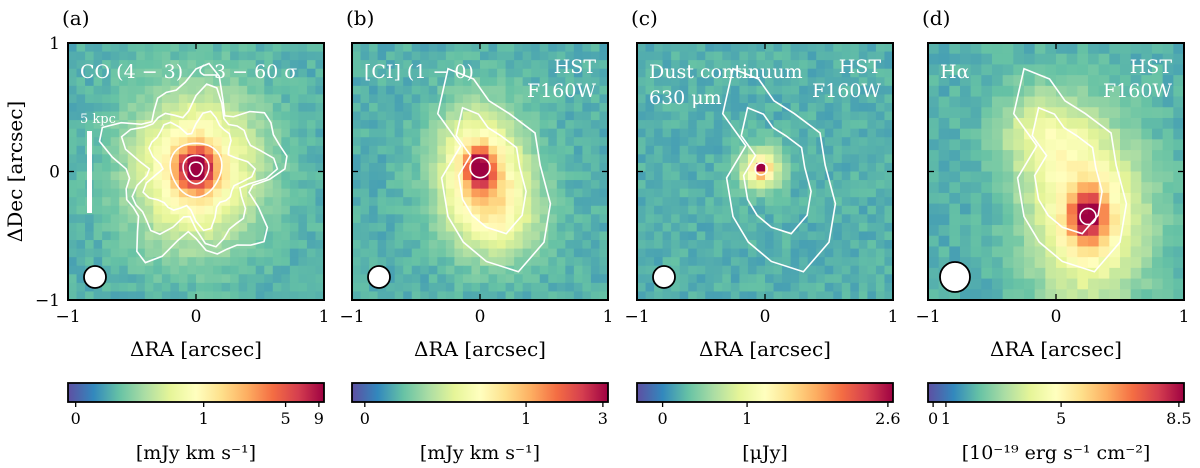 The height and width of the screenshot is (468, 1200). Describe the element at coordinates (644, 18) in the screenshot. I see `panel-letter: (c)` at that location.